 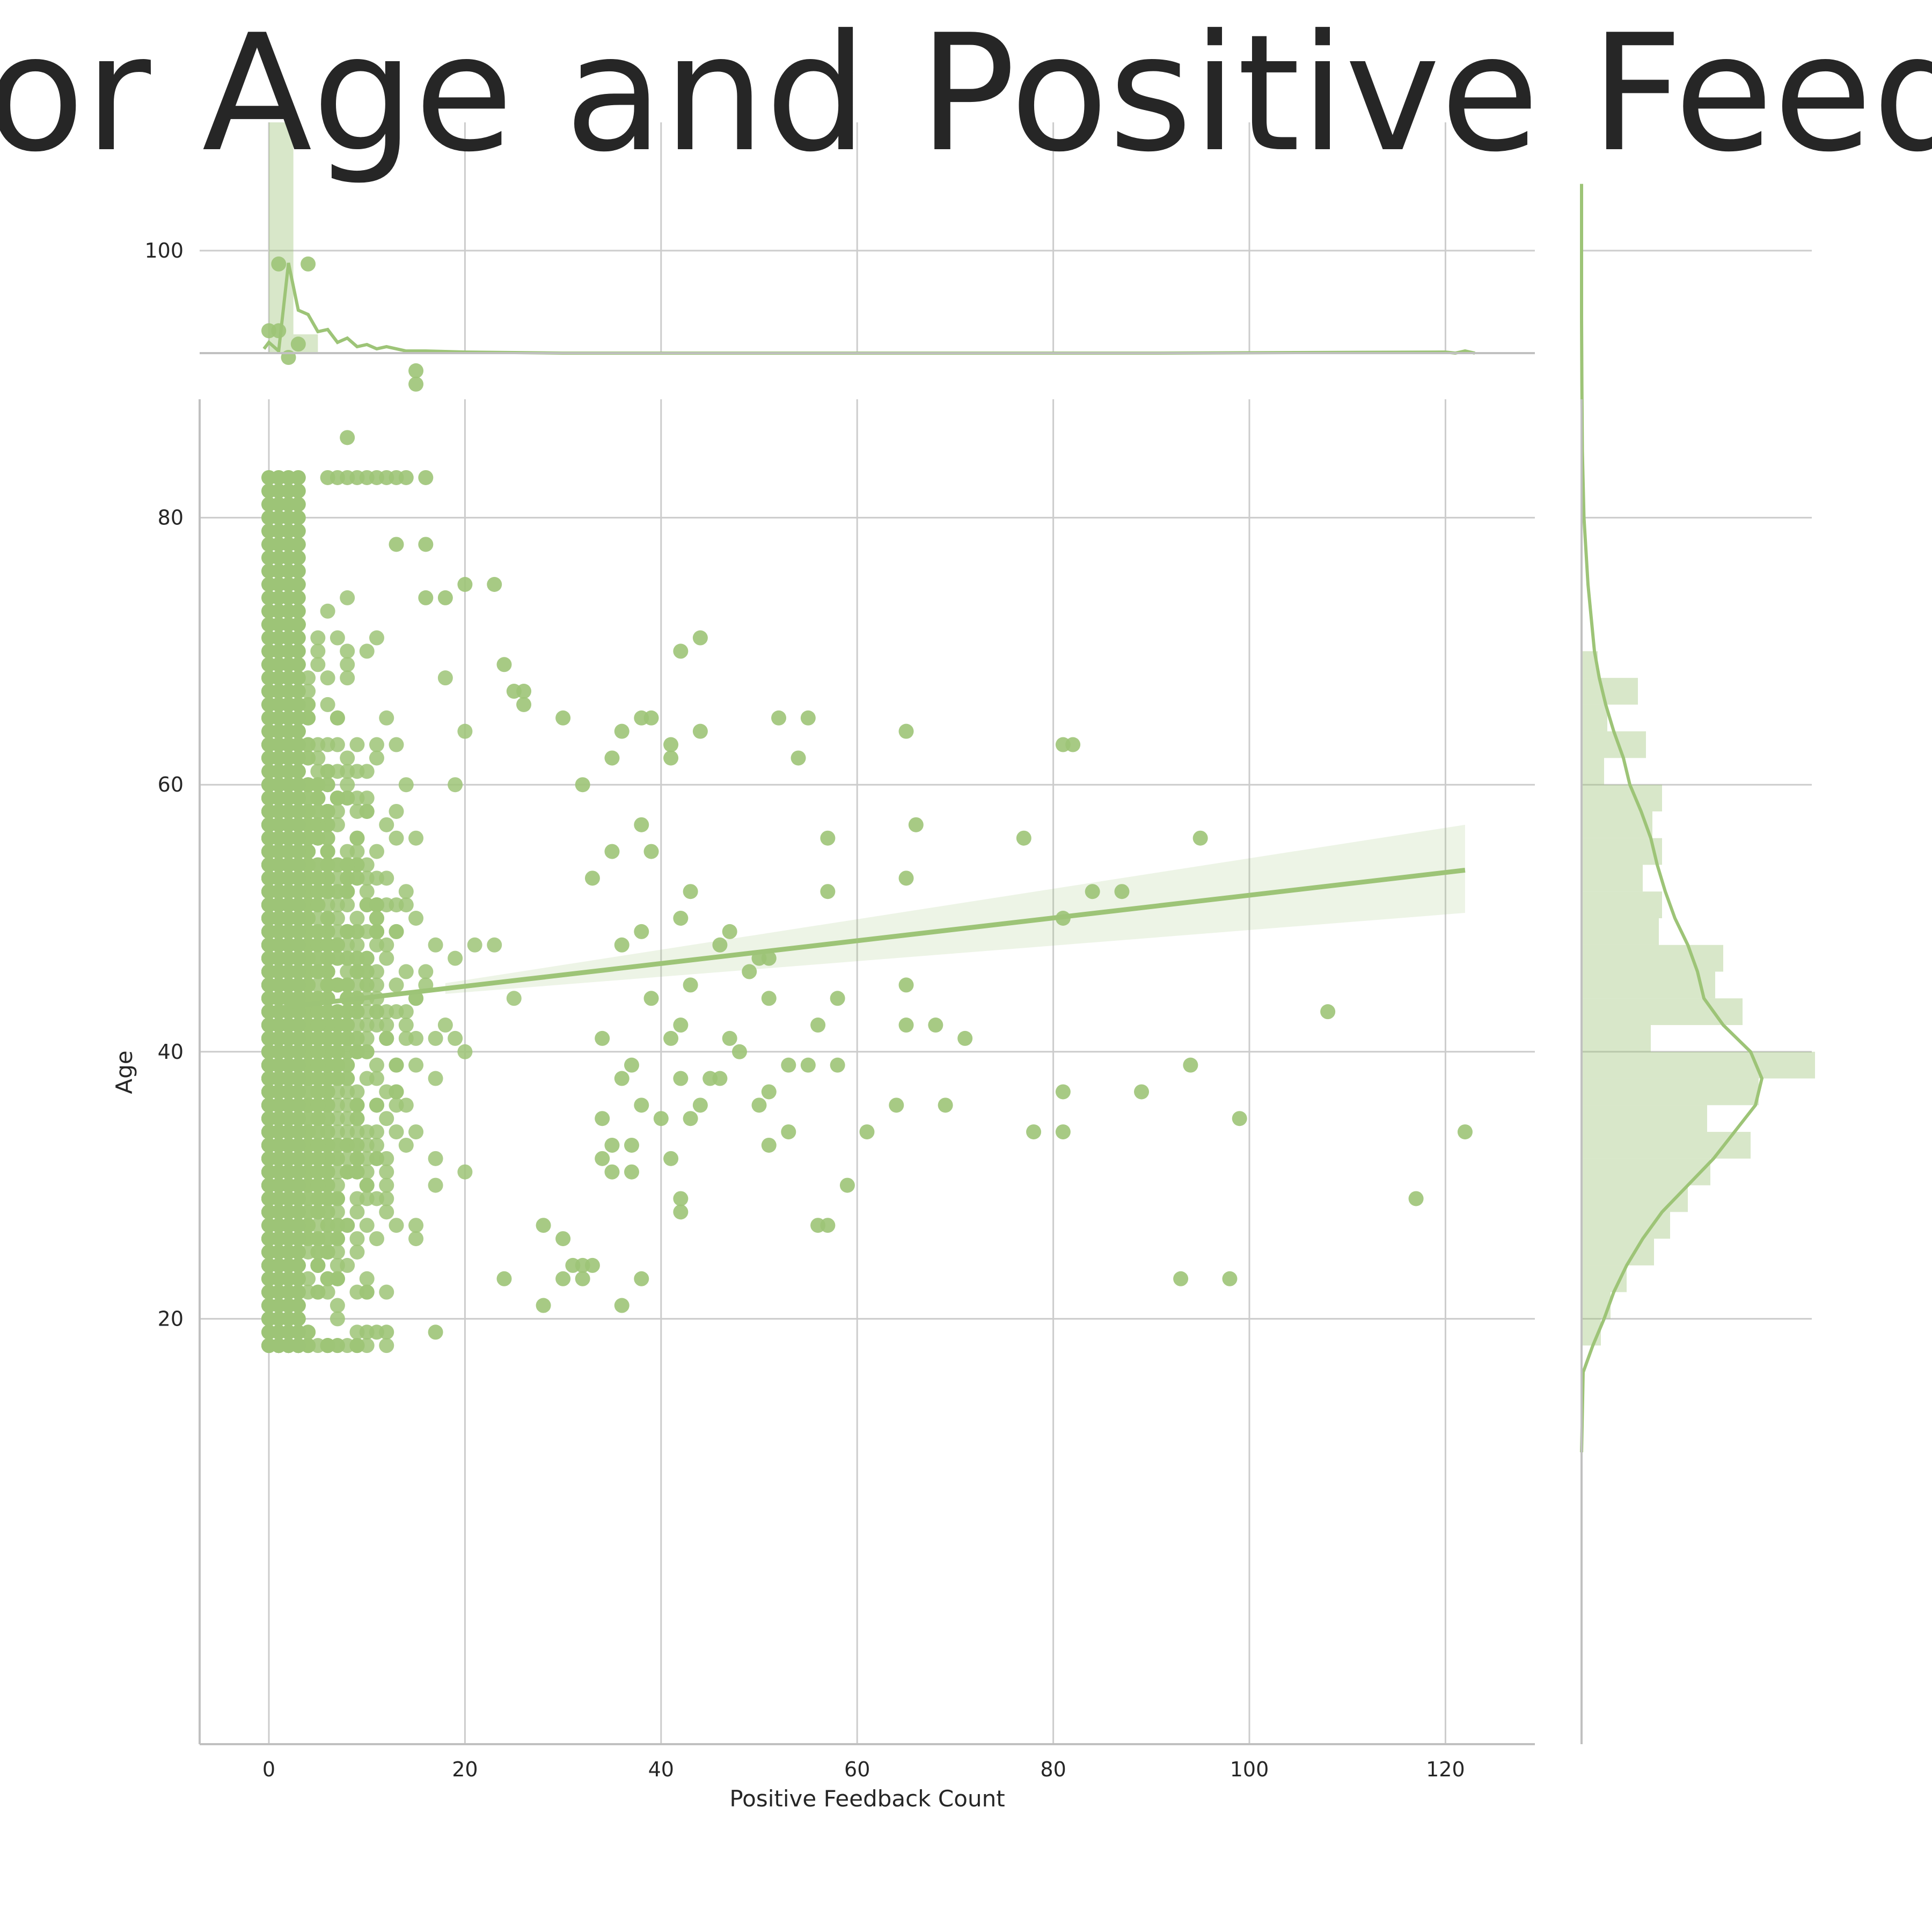 I want to click on y-tick-label: 80, so click(x=171, y=518).